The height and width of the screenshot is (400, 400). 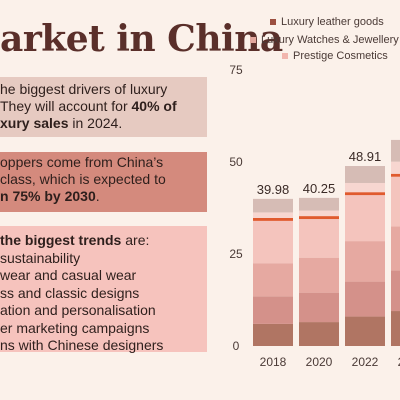 What do you see at coordinates (273, 362) in the screenshot?
I see `x-tick-label: 2018` at bounding box center [273, 362].